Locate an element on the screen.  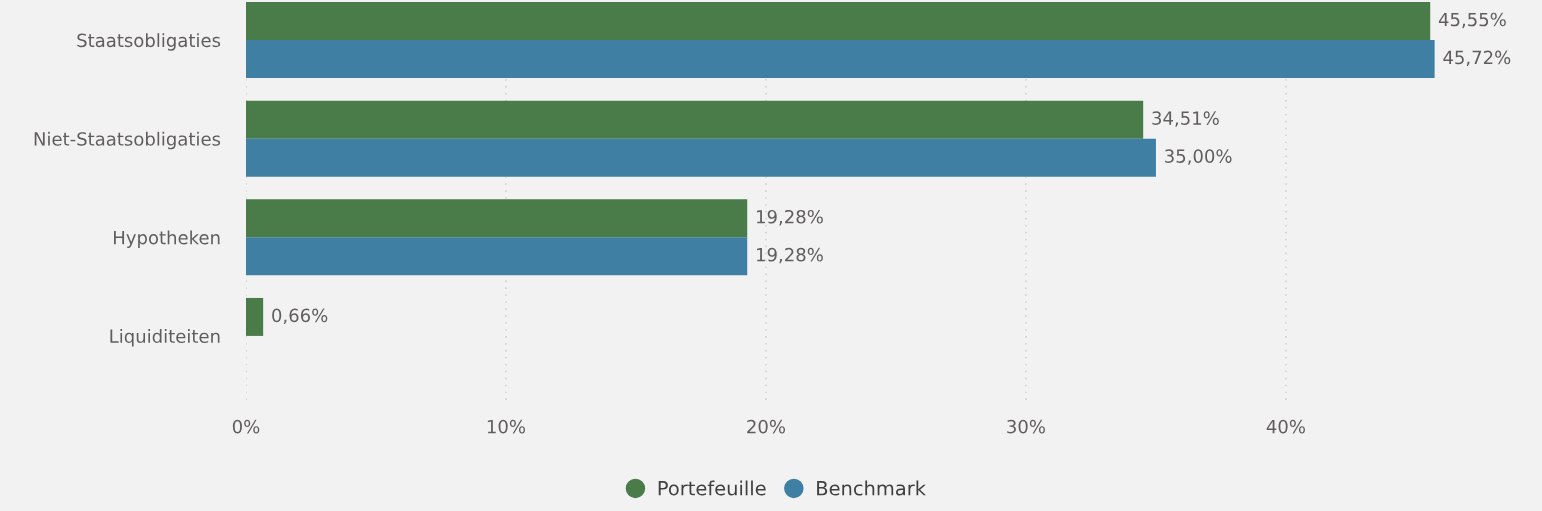
data-label: 45,72% is located at coordinates (1477, 58).